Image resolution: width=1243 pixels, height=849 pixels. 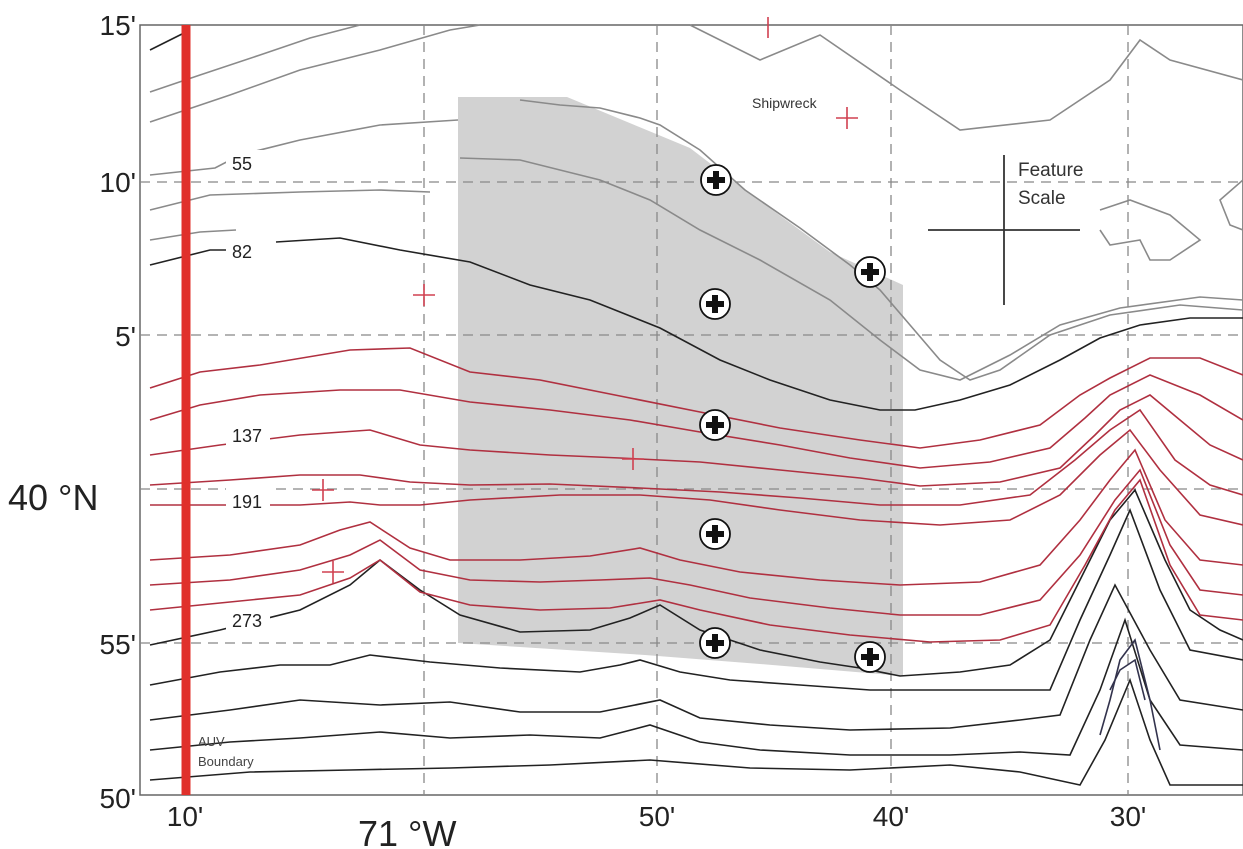 I want to click on contour-label: 137, so click(x=247, y=436).